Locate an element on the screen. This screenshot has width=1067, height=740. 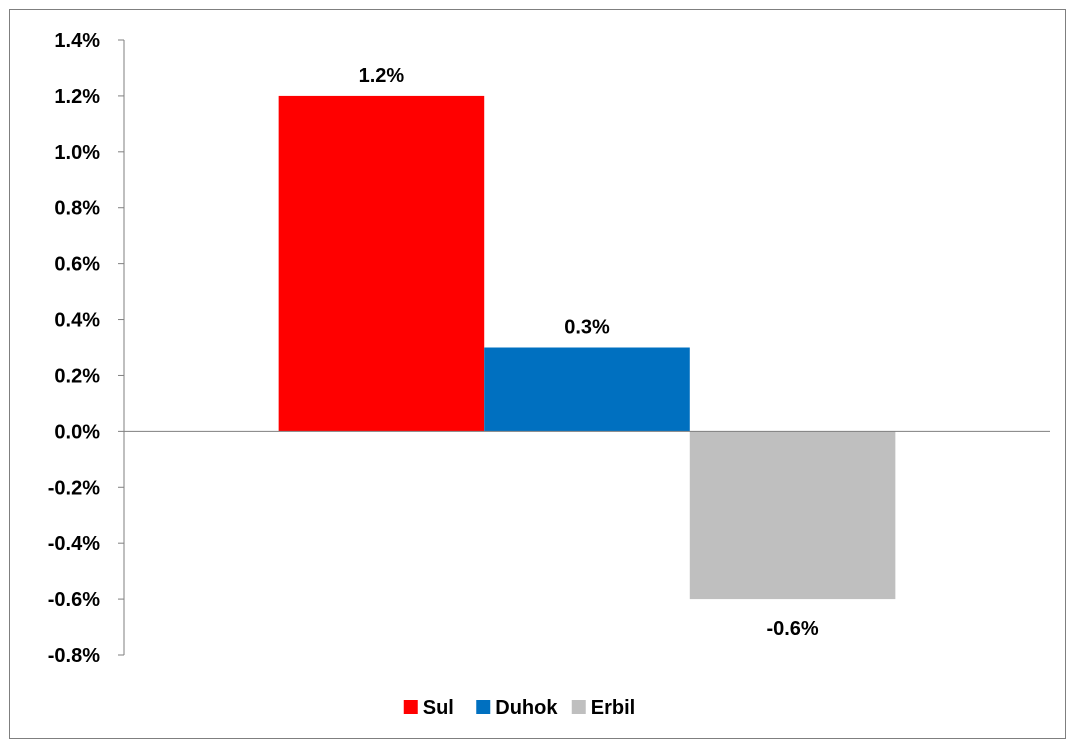
legend: Sul Duhok Erbil is located at coordinates (519, 708).